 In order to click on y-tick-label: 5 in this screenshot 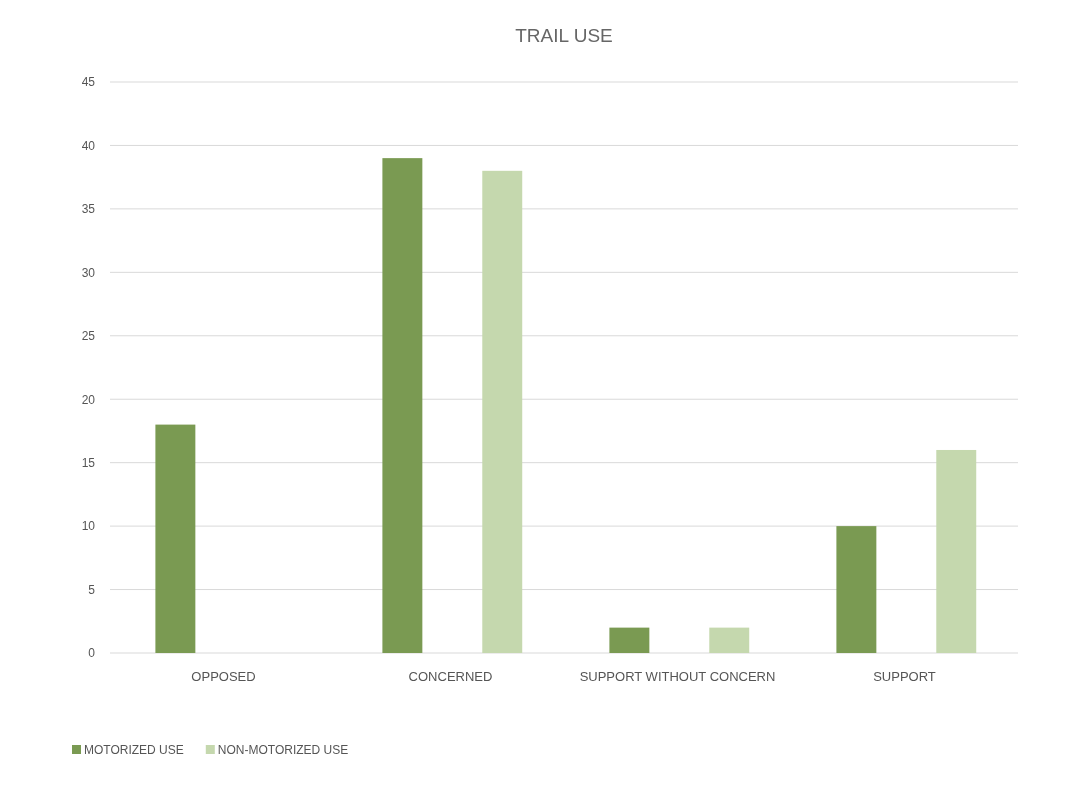, I will do `click(92, 589)`.